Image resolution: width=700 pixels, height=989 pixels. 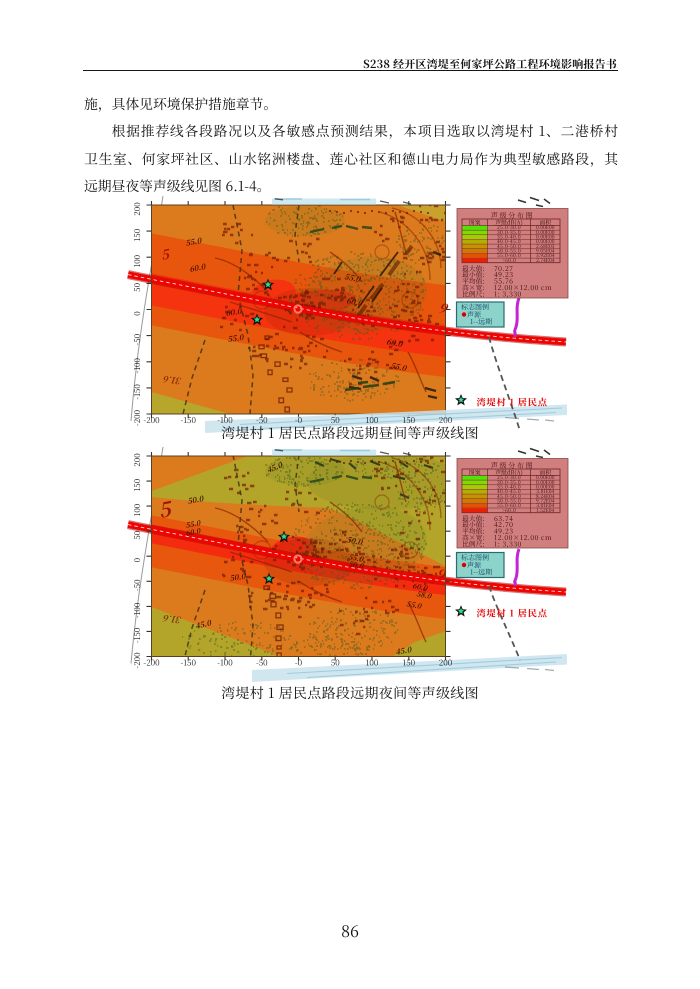 I want to click on svg-text: 70.27, so click(x=503, y=268).